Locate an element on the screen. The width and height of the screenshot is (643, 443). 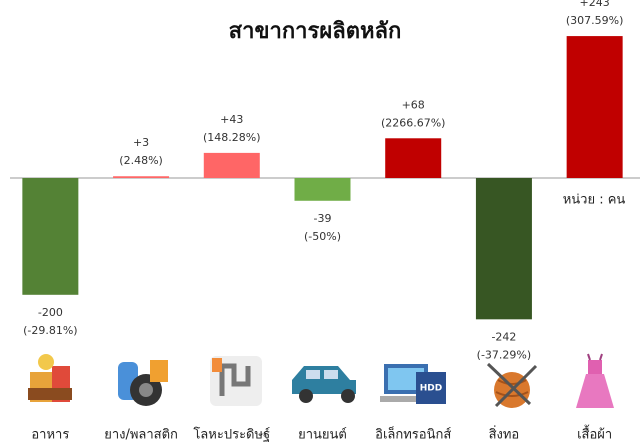
value-label: +68 is located at coordinates (413, 104).